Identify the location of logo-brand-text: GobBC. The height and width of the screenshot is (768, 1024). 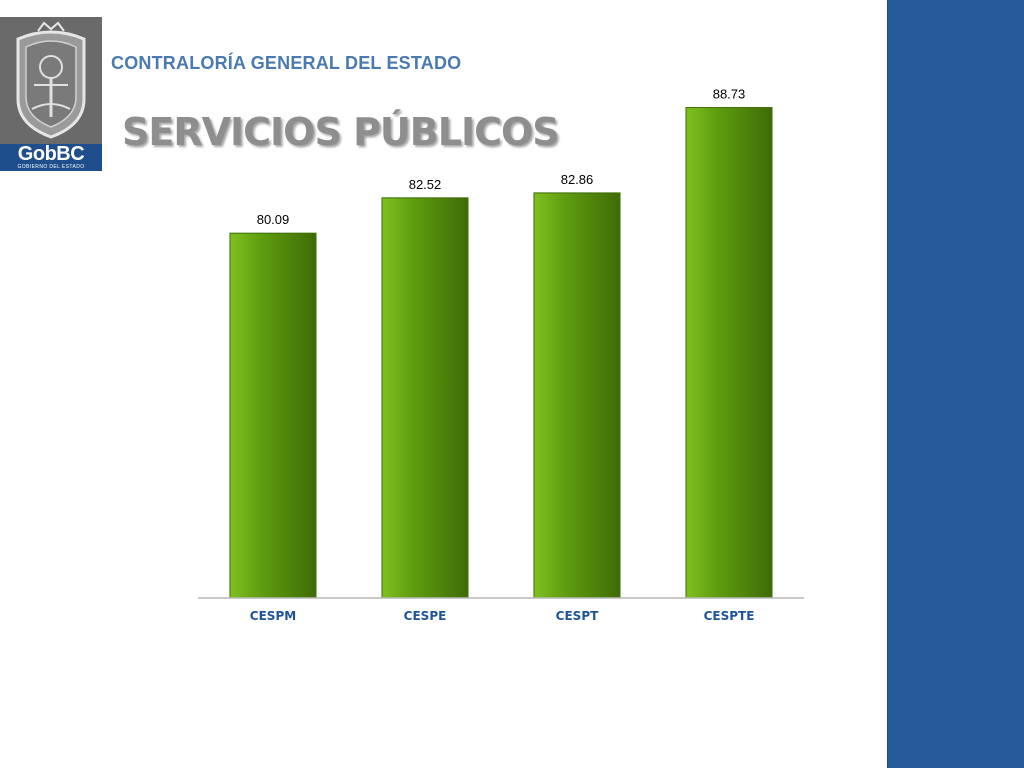
(51, 154).